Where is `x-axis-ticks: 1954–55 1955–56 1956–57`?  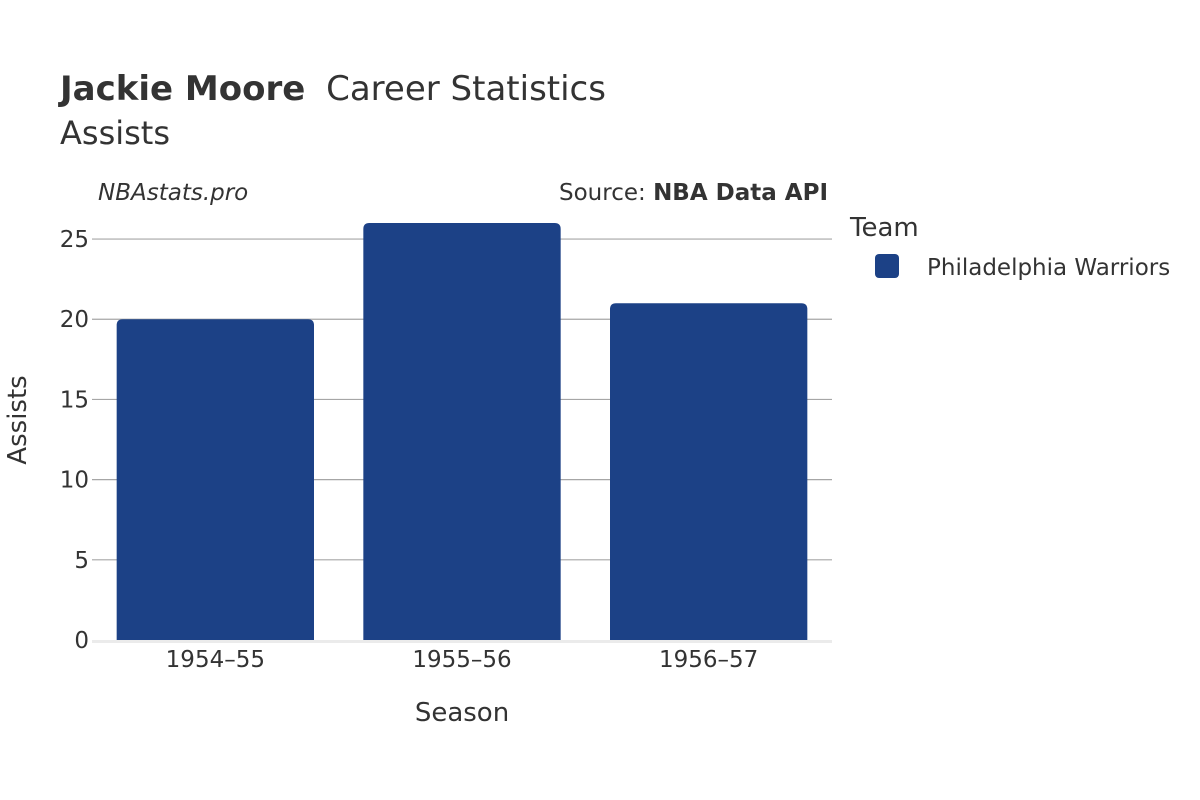 x-axis-ticks: 1954–55 1955–56 1956–57 is located at coordinates (462, 660).